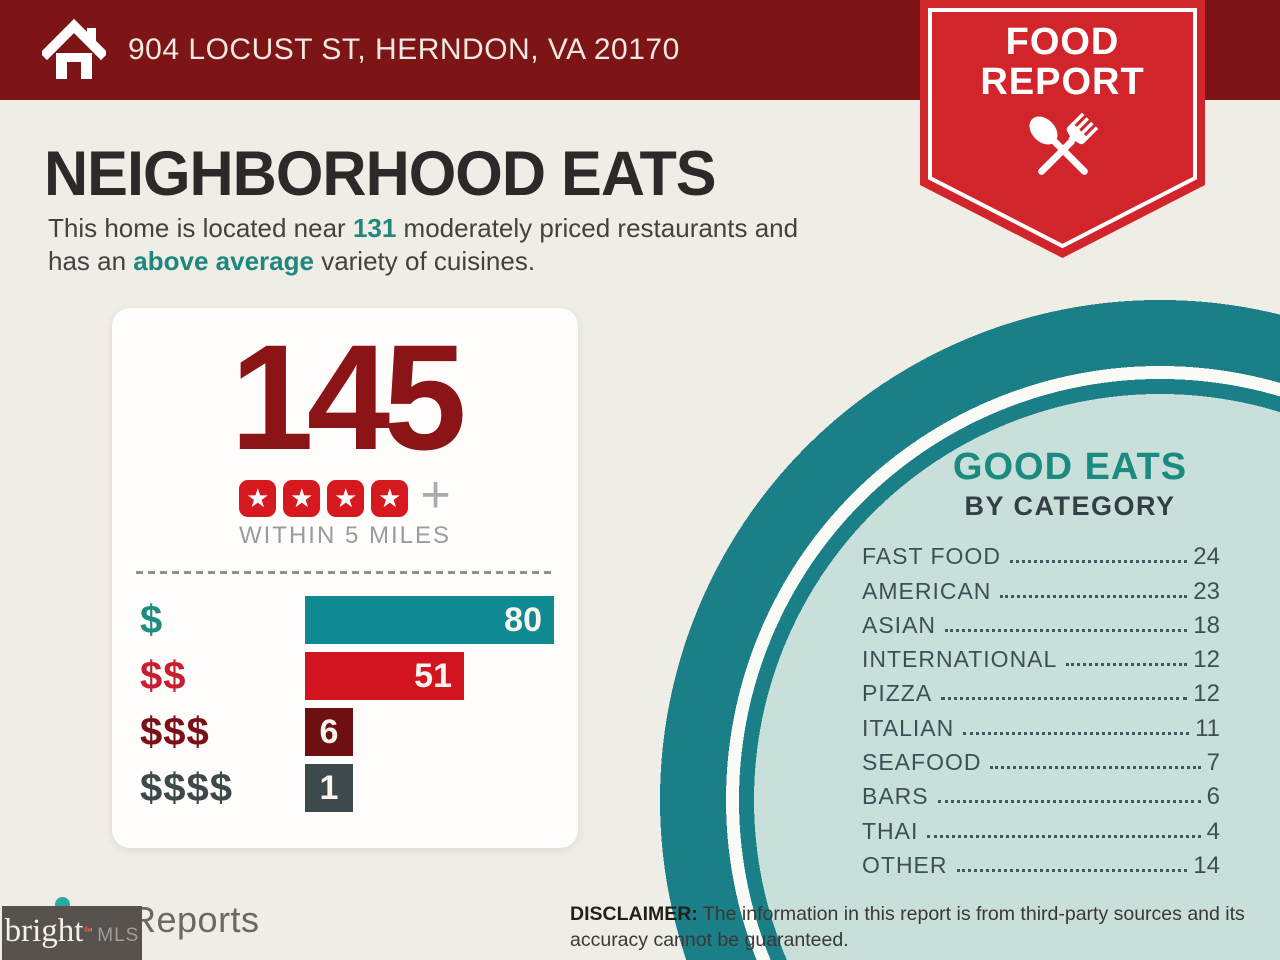 The width and height of the screenshot is (1280, 960). I want to click on category-label: PIZZA, so click(897, 693).